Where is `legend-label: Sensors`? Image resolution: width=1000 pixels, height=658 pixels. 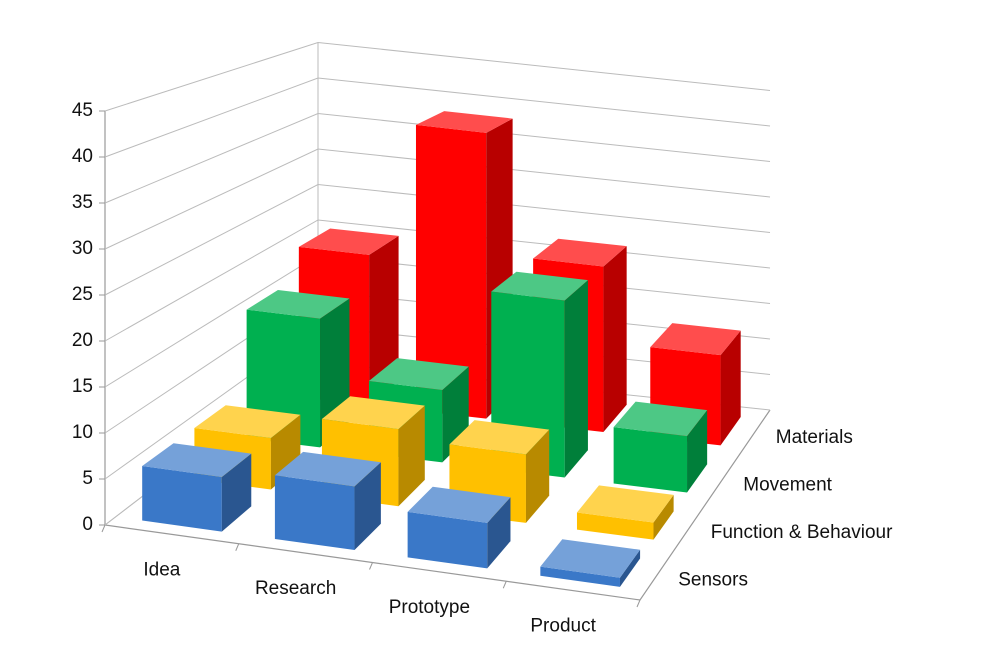
legend-label: Sensors is located at coordinates (713, 579).